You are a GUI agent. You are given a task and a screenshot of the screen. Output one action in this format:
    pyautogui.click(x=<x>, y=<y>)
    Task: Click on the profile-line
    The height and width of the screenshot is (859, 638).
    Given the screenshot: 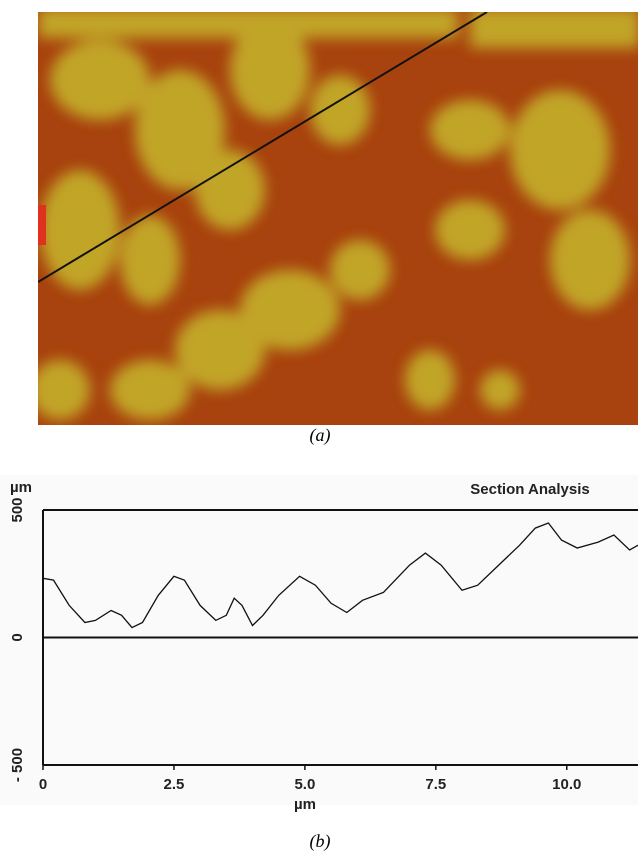 What is the action you would take?
    pyautogui.click(x=340, y=575)
    